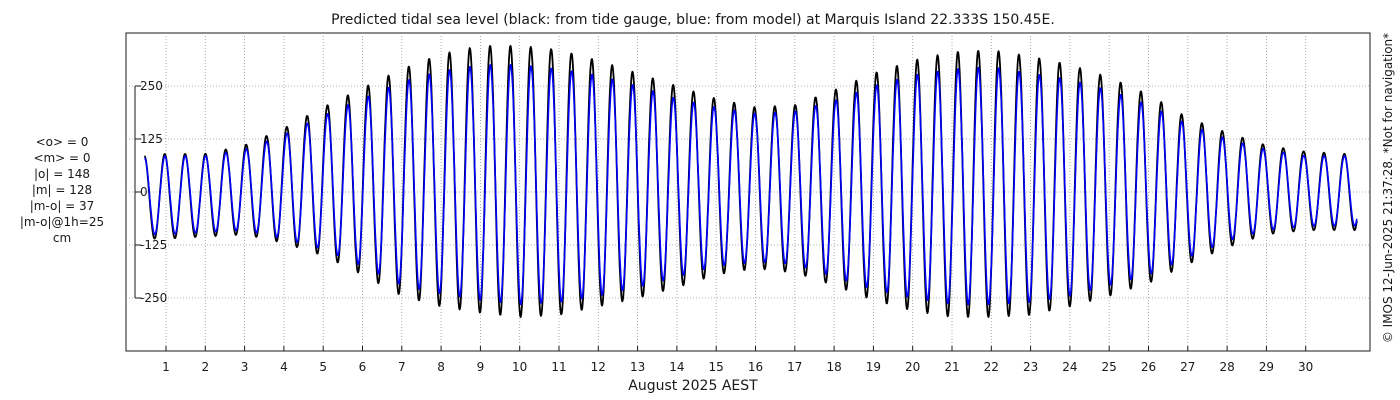 The image size is (1400, 400). What do you see at coordinates (153, 298) in the screenshot?
I see `y-tick-label: -250` at bounding box center [153, 298].